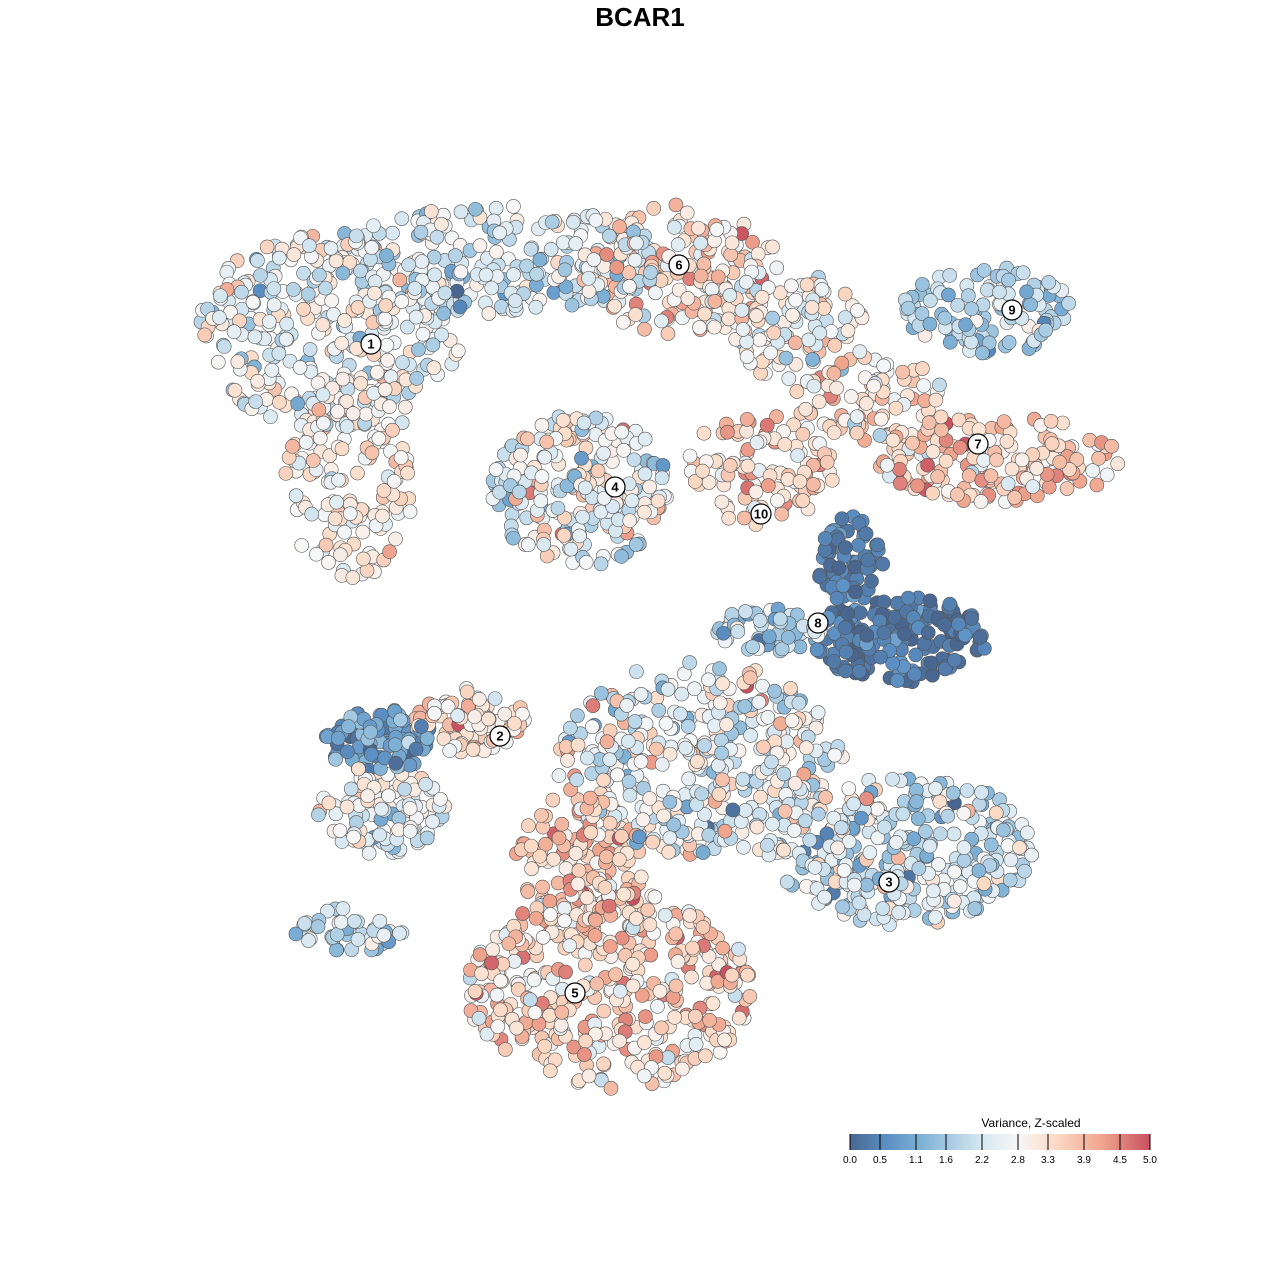 Image resolution: width=1280 pixels, height=1280 pixels. I want to click on cluster-label-4: 4, so click(615, 487).